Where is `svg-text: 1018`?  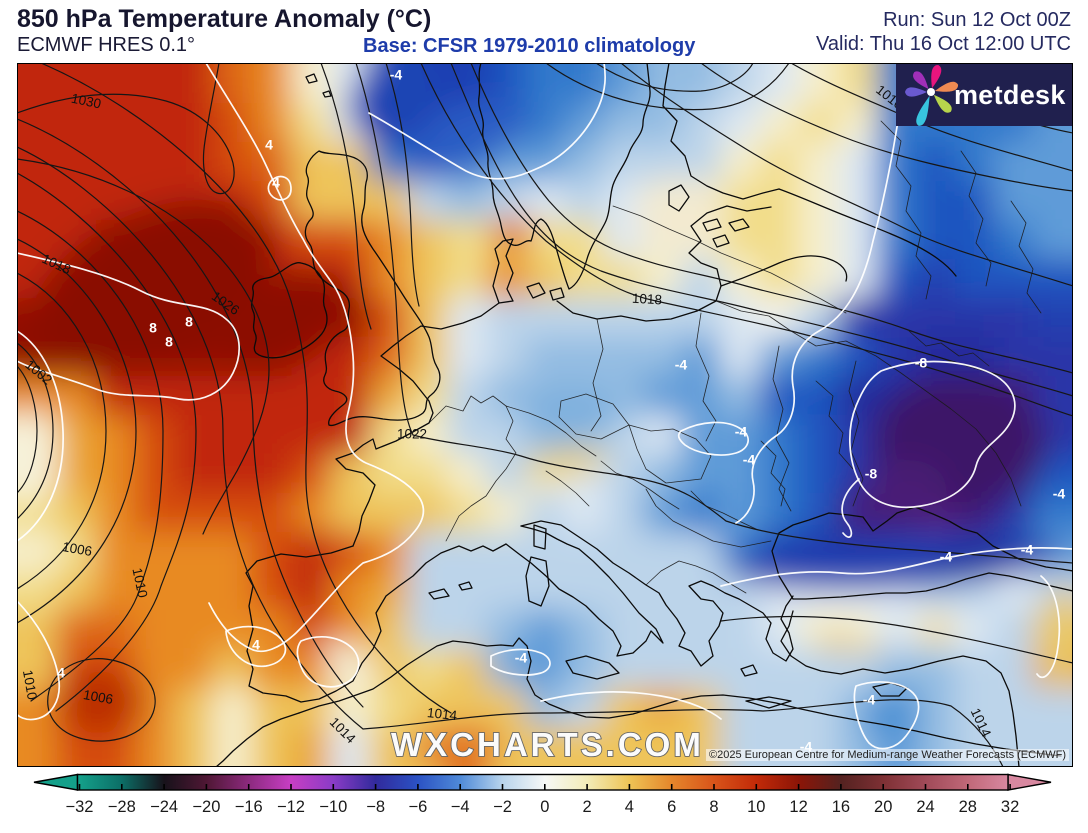 svg-text: 1018 is located at coordinates (647, 299).